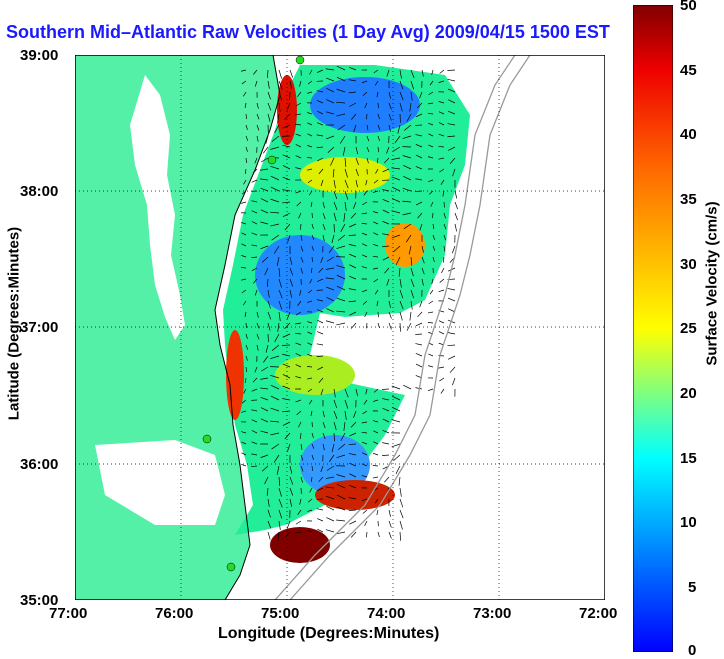 The height and width of the screenshot is (659, 724). What do you see at coordinates (688, 264) in the screenshot?
I see `colorbar-tick: 30` at bounding box center [688, 264].